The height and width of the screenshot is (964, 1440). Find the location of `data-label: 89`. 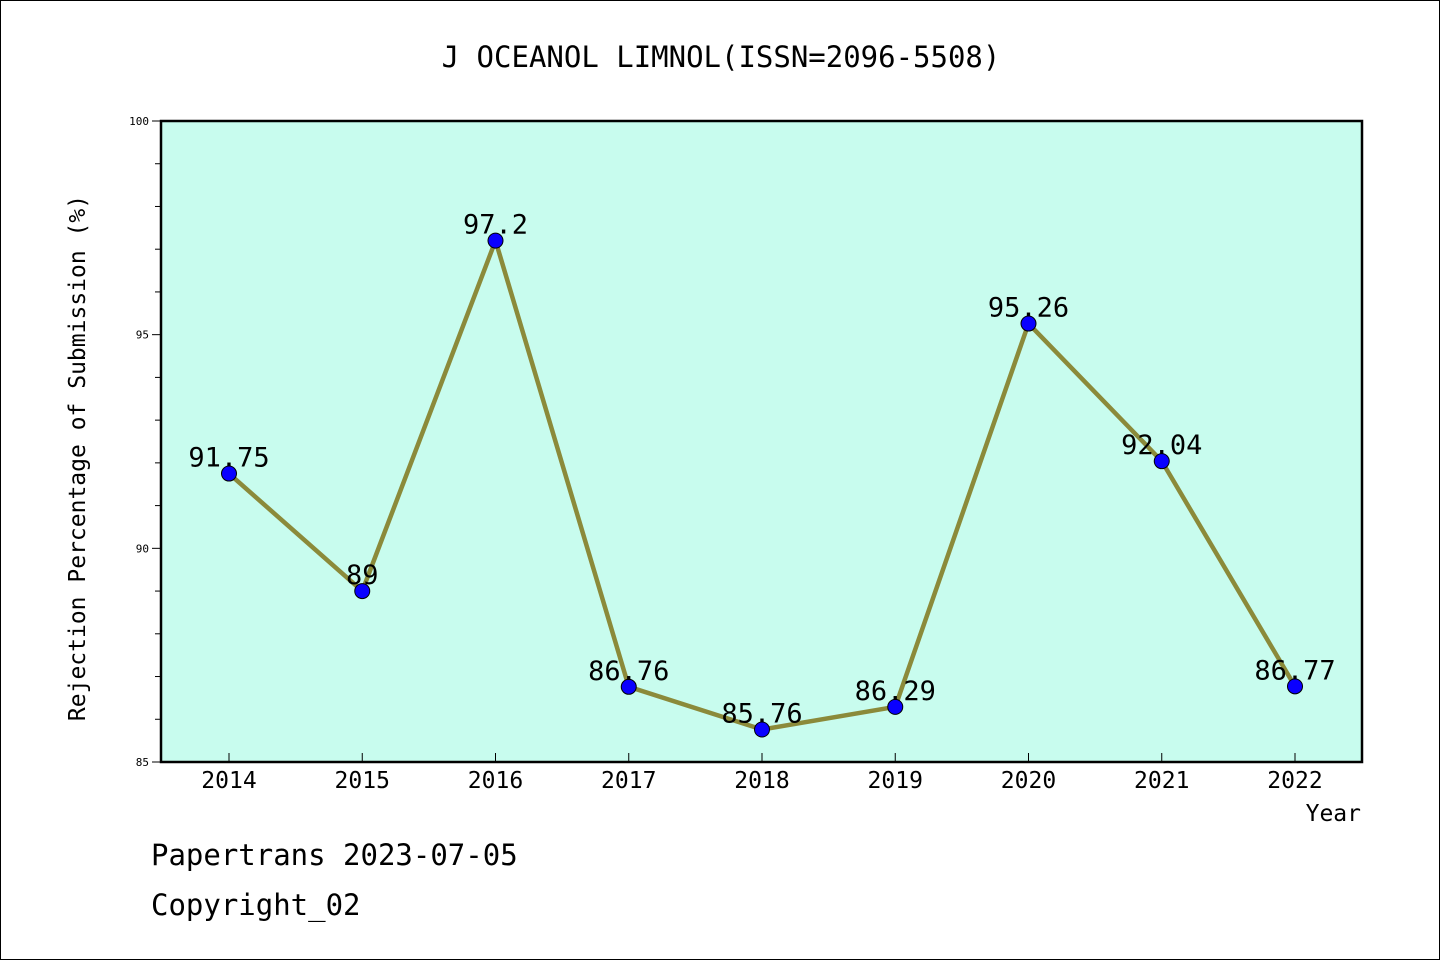

data-label: 89 is located at coordinates (362, 575).